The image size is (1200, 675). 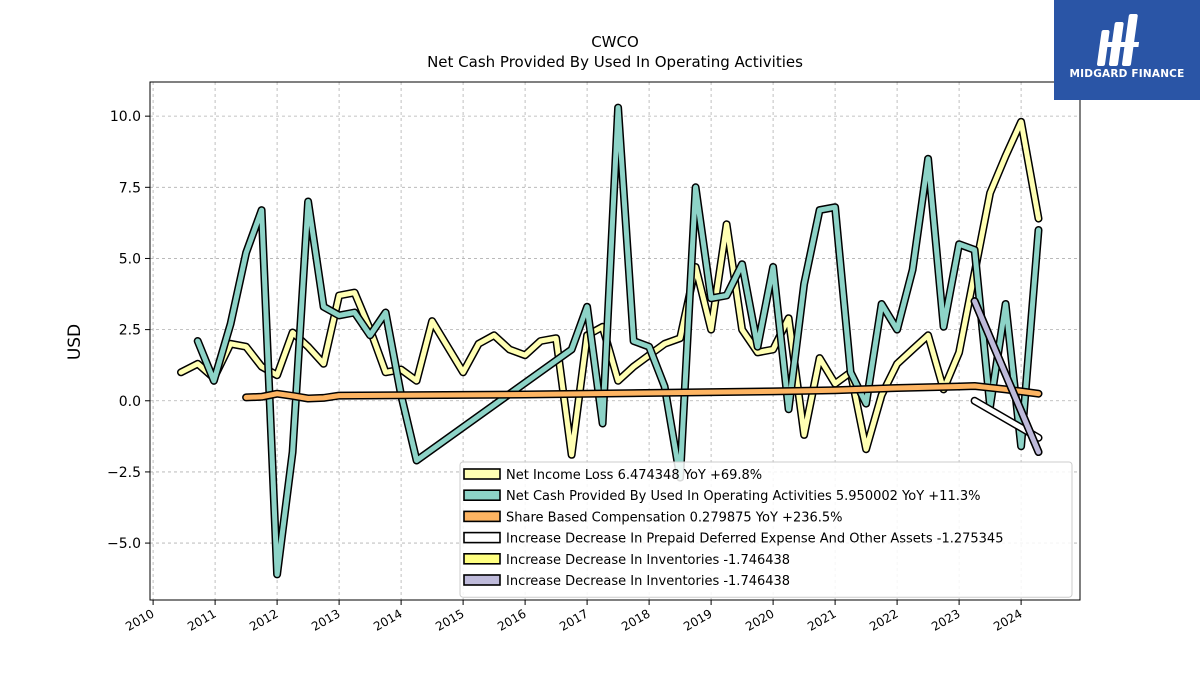 What do you see at coordinates (511, 619) in the screenshot?
I see `x-tick-label: 2016` at bounding box center [511, 619].